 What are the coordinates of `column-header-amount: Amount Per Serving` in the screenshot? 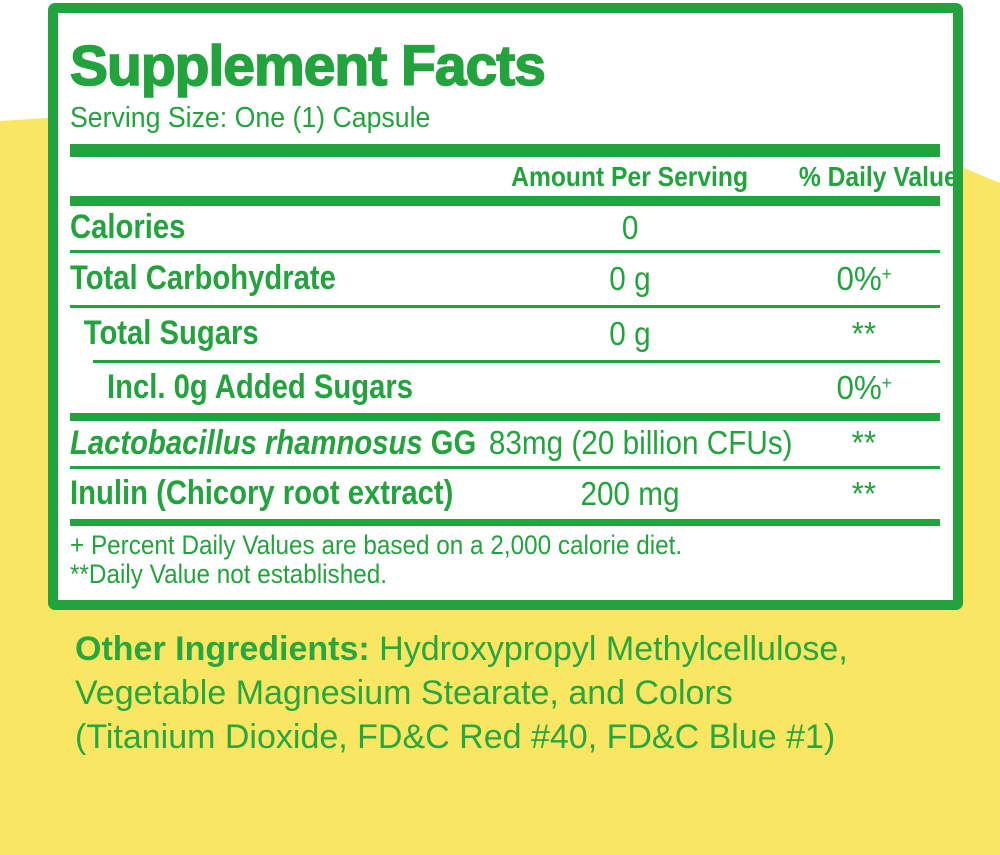 It's located at (630, 176).